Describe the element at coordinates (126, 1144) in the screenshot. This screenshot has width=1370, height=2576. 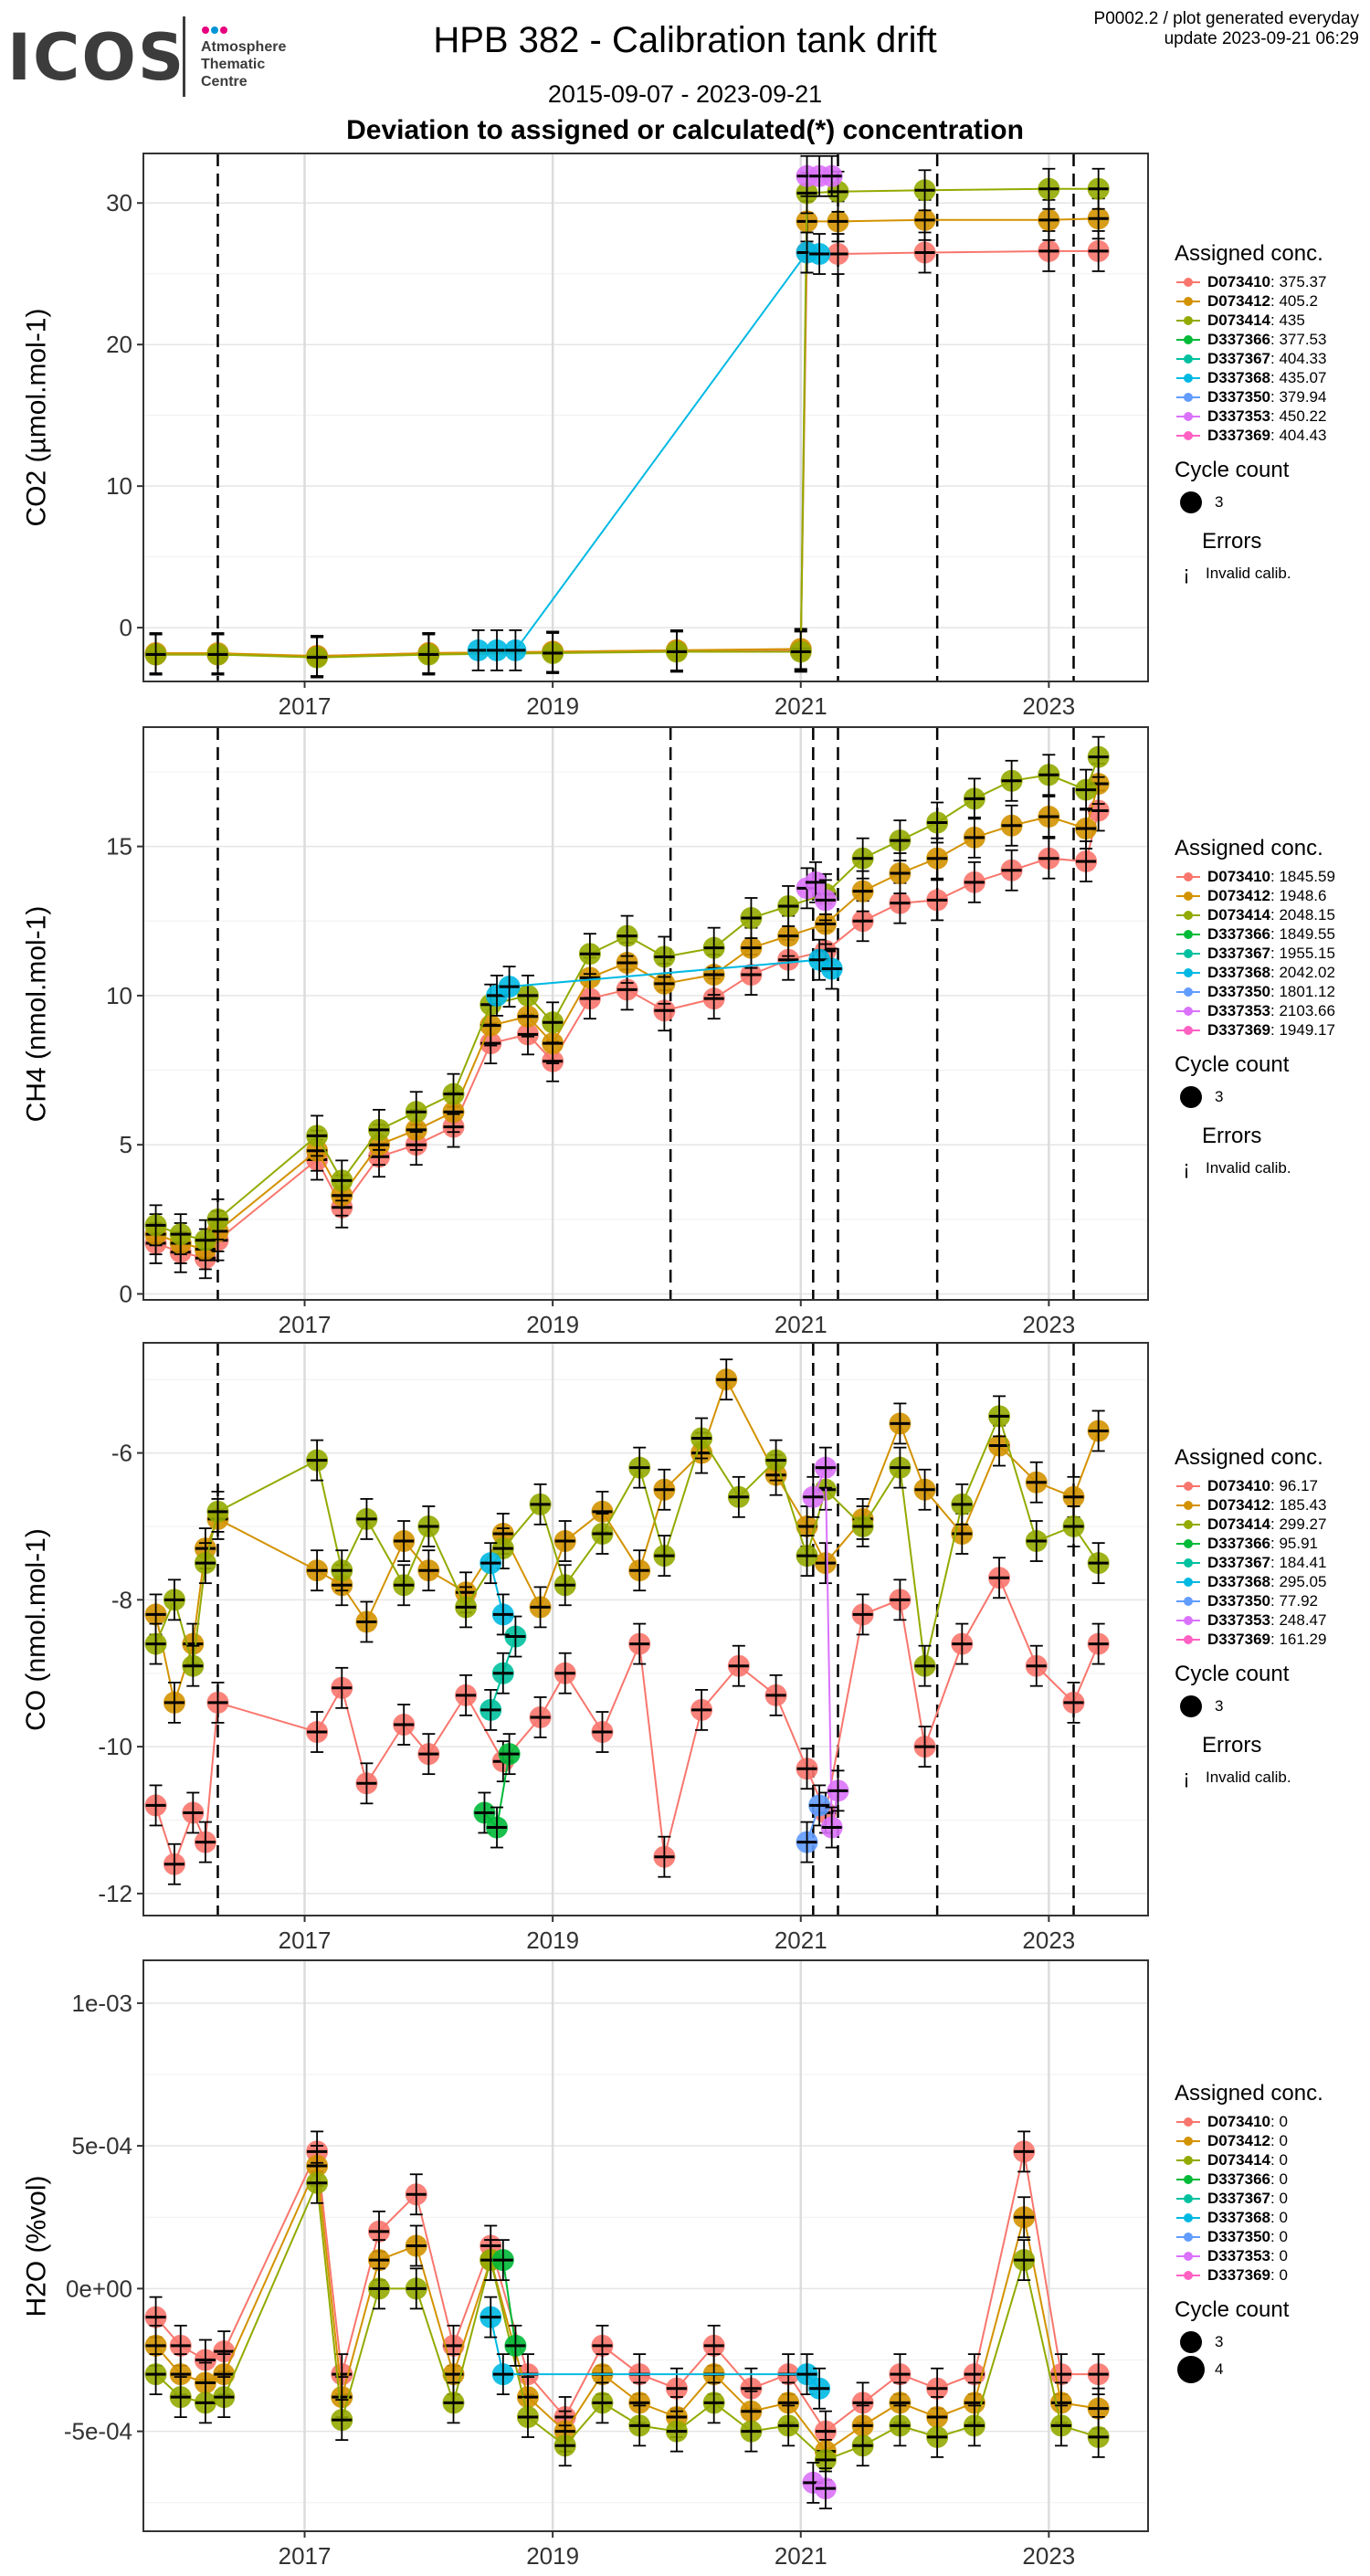
I see `y-tick-label: 5` at that location.